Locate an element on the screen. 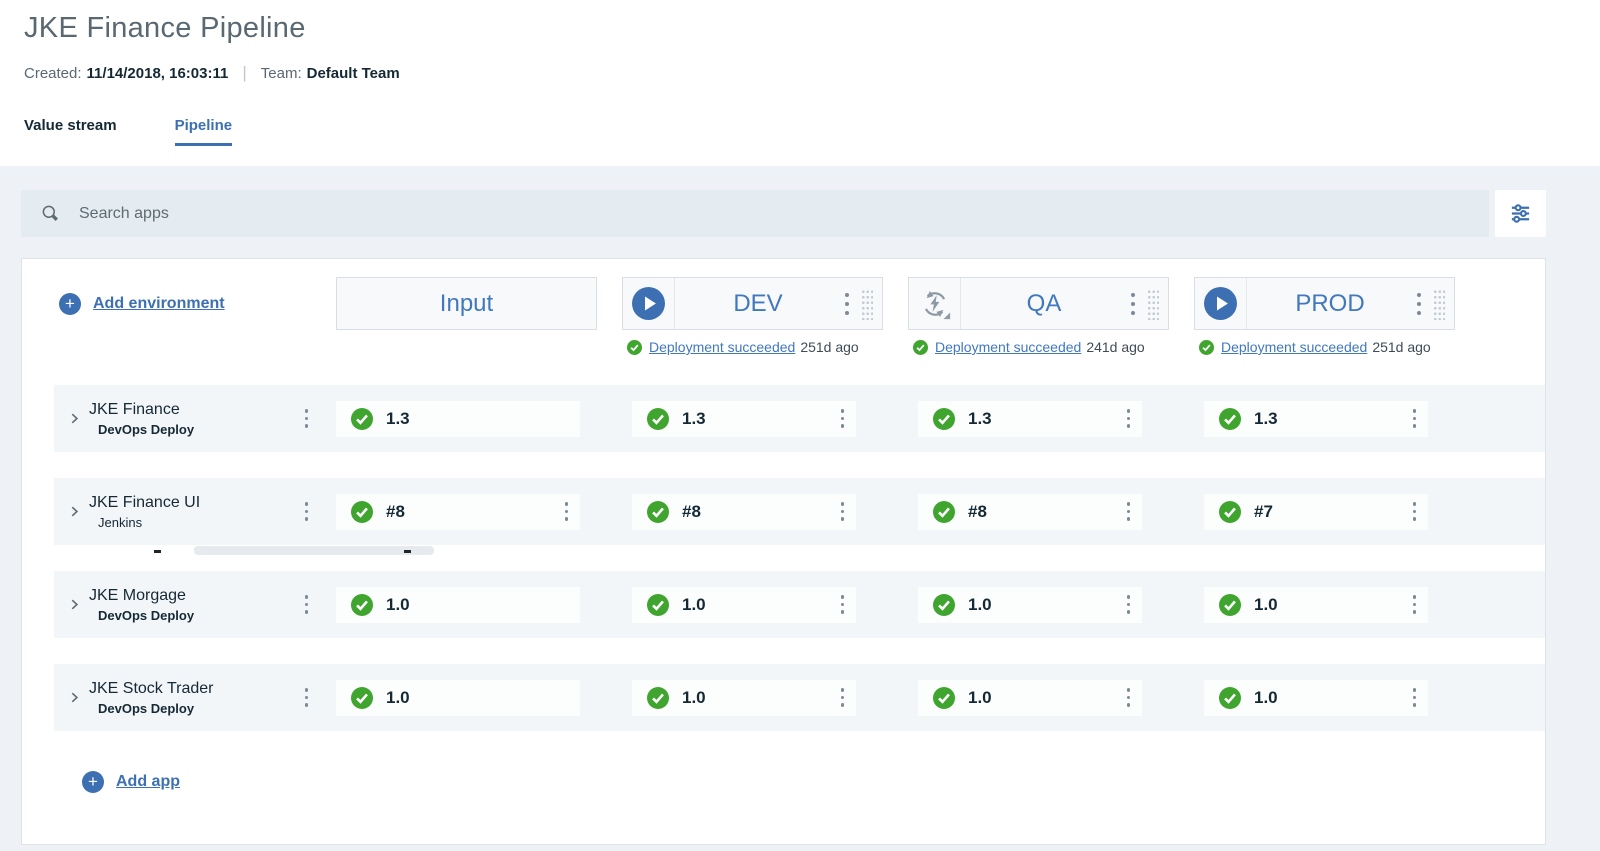  version-cell-qa: #8 is located at coordinates (1030, 511).